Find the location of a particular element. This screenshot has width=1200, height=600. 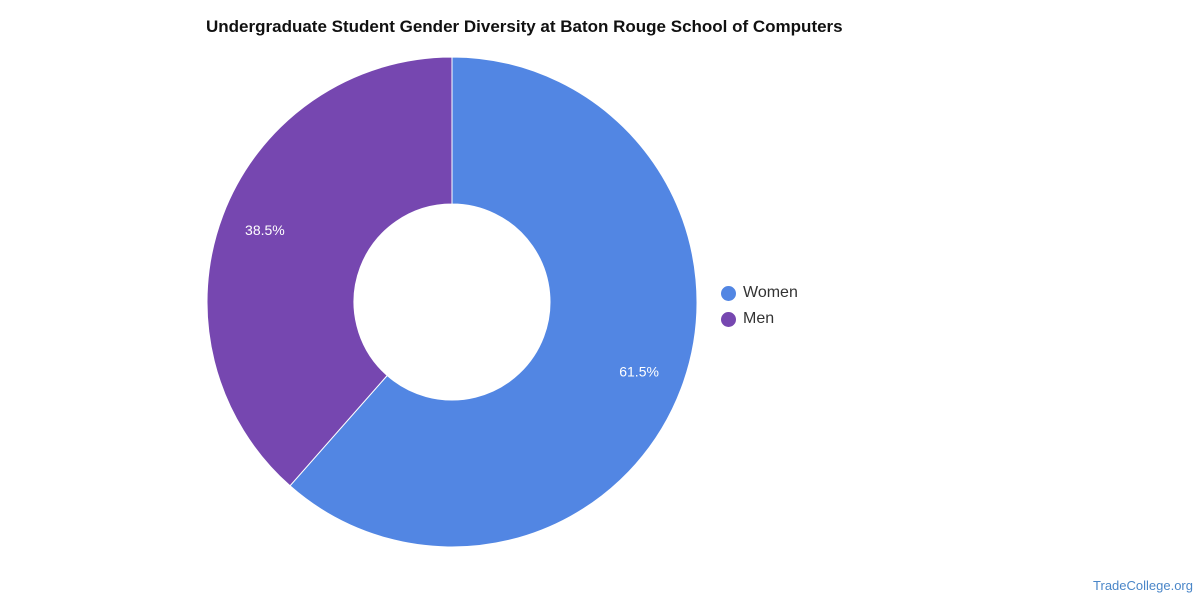

legend-item-women: Women is located at coordinates (759, 293).